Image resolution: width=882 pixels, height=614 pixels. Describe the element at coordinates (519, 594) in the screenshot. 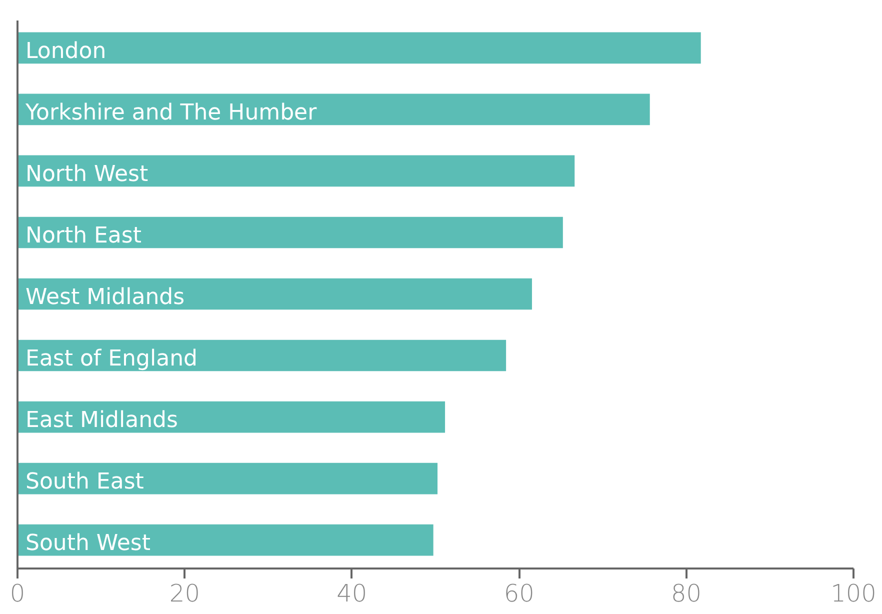

I see `x-tick-label: 60` at that location.